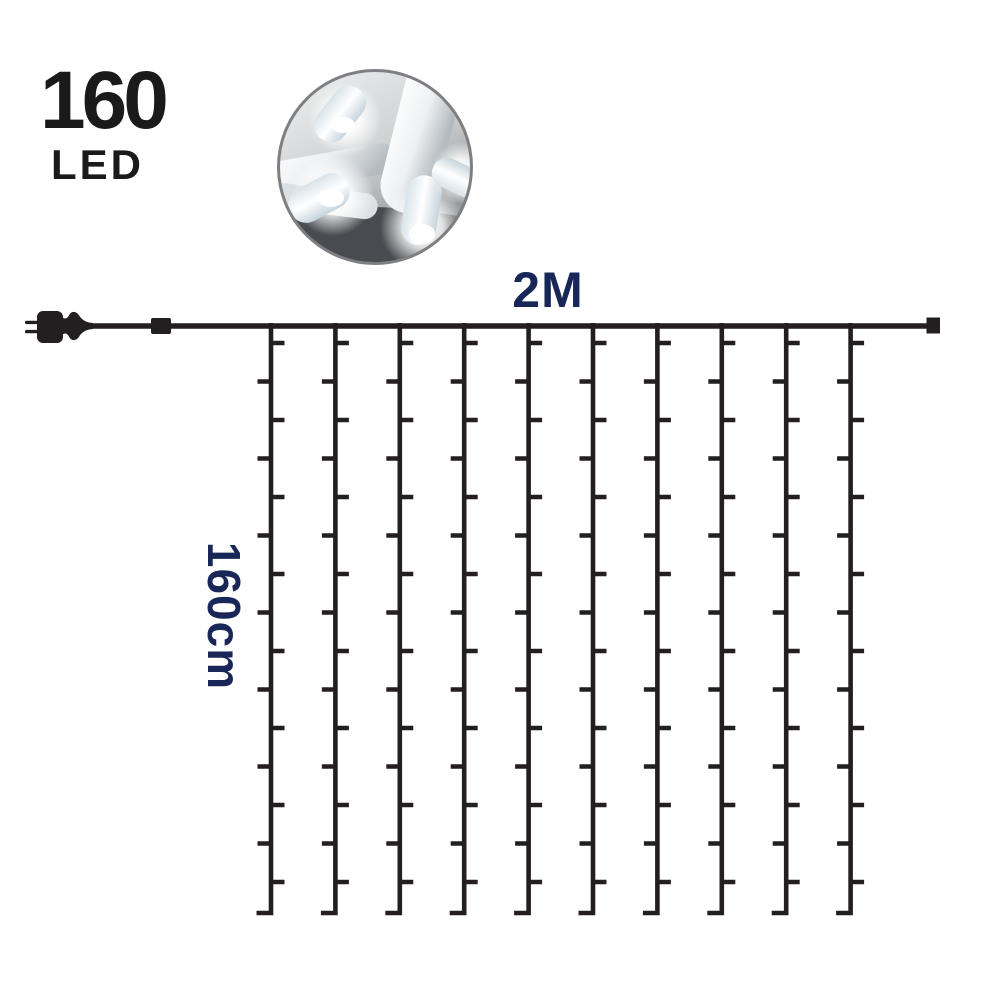  What do you see at coordinates (104, 100) in the screenshot?
I see `led-count-number: 160` at bounding box center [104, 100].